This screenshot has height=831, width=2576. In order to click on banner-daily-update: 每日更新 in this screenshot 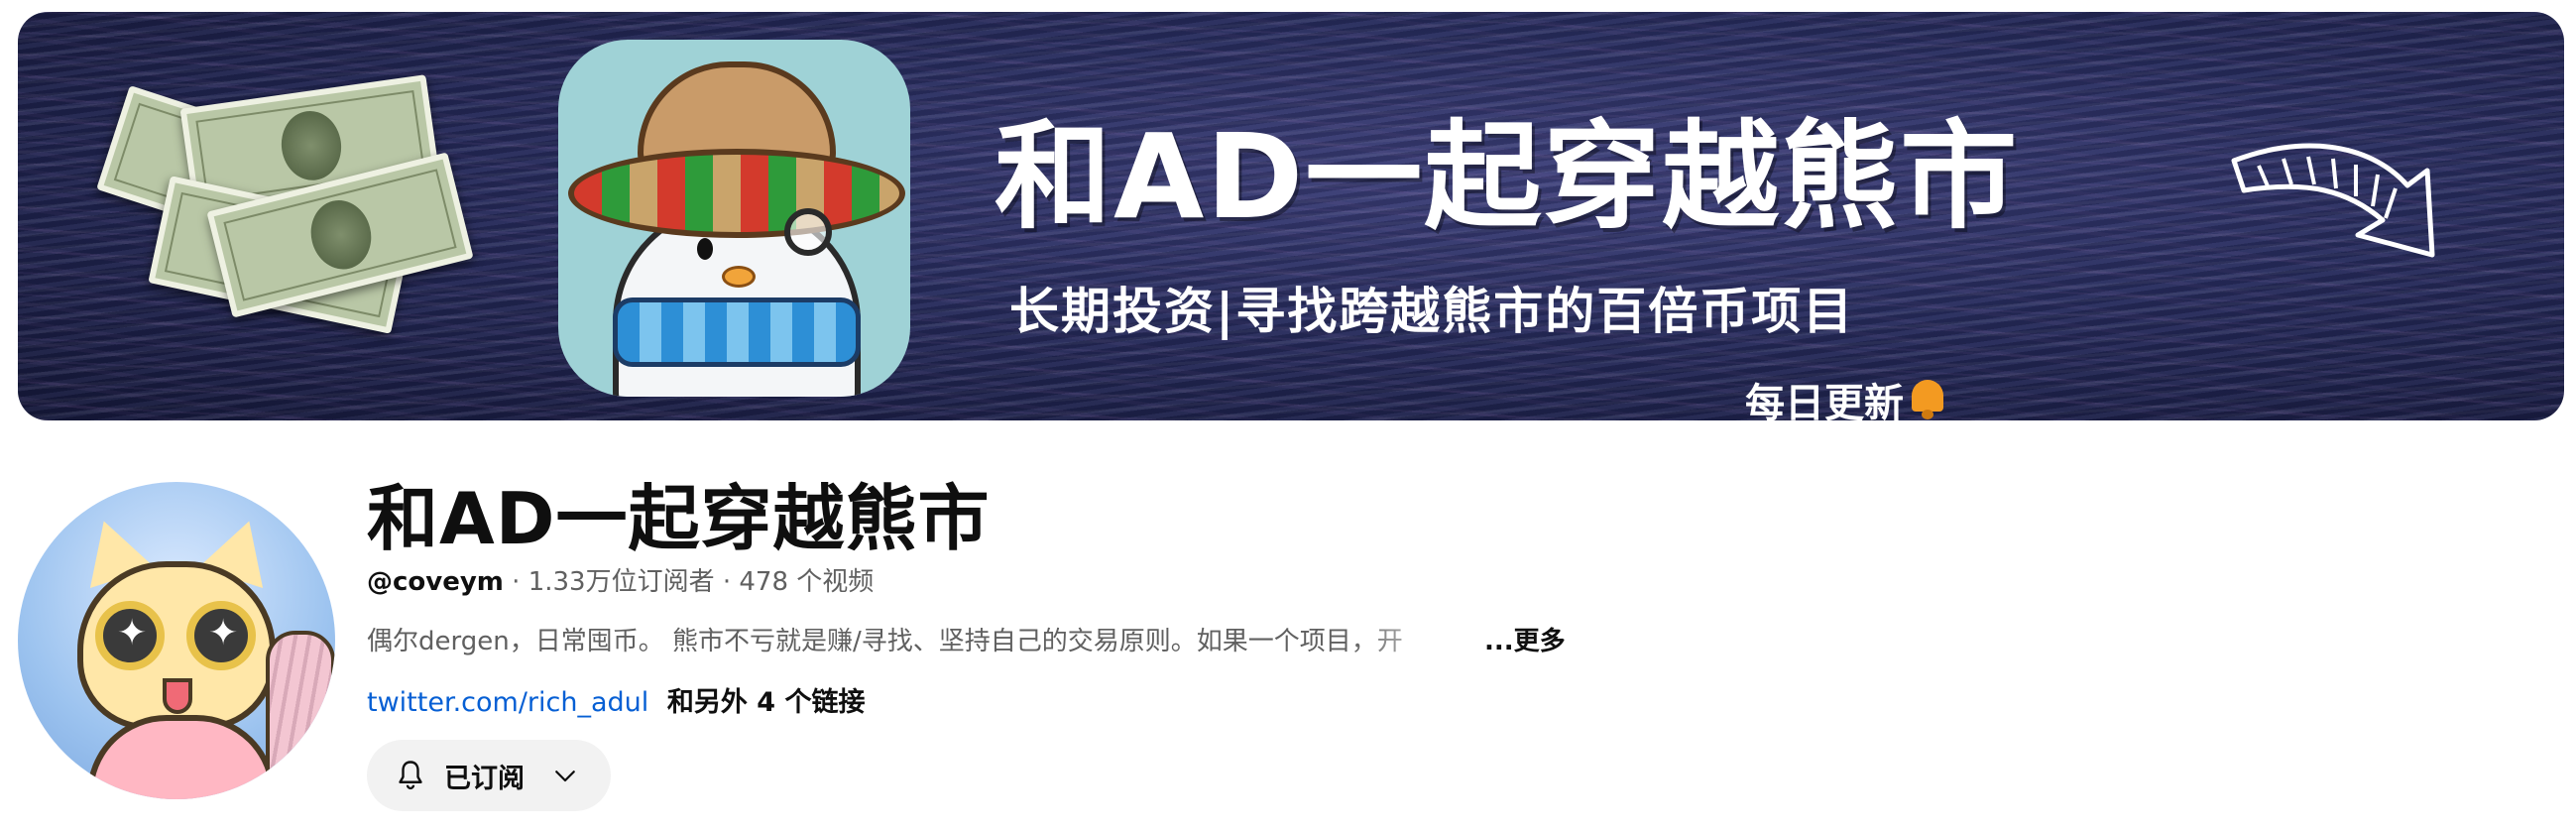, I will do `click(1846, 395)`.